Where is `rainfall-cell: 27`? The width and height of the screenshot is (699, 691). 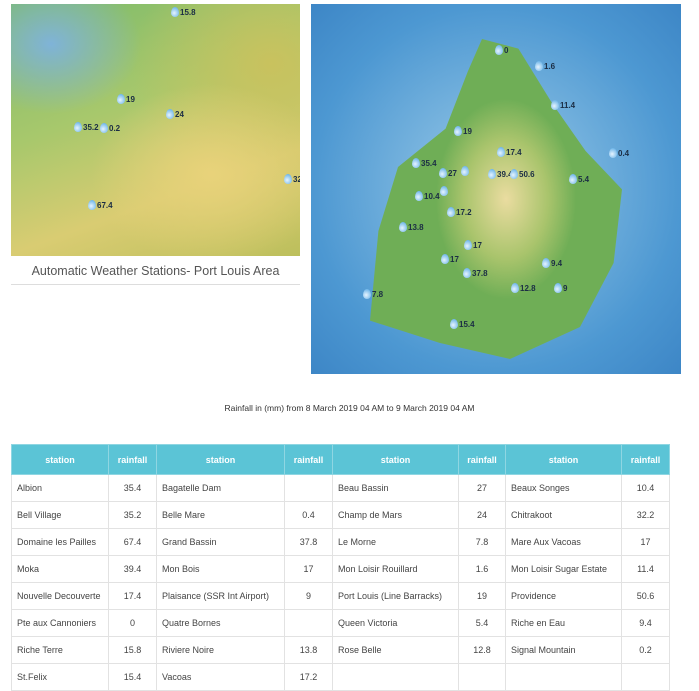
rainfall-cell: 27 is located at coordinates (482, 488).